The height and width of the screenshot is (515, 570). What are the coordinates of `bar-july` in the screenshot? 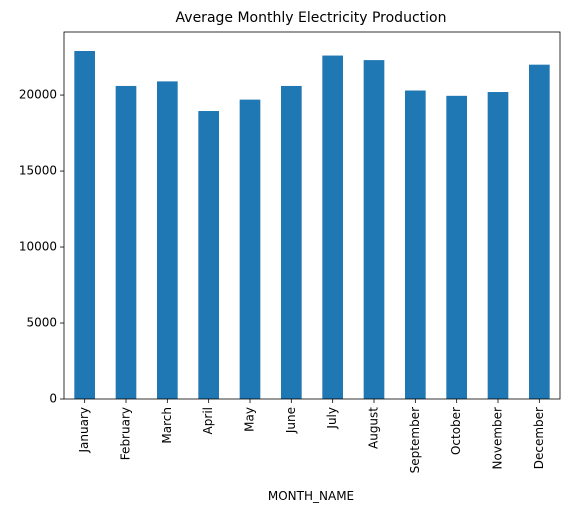 It's located at (332, 227).